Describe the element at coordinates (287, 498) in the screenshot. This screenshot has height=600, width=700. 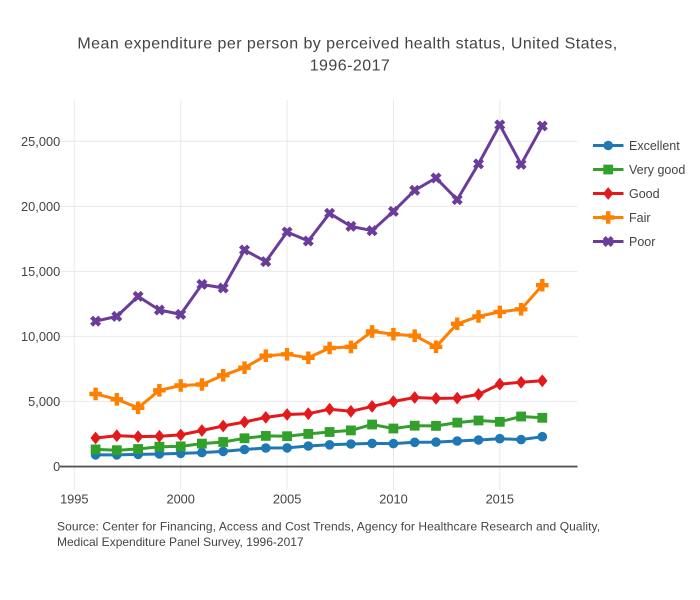
I see `svg-text: 2005` at that location.